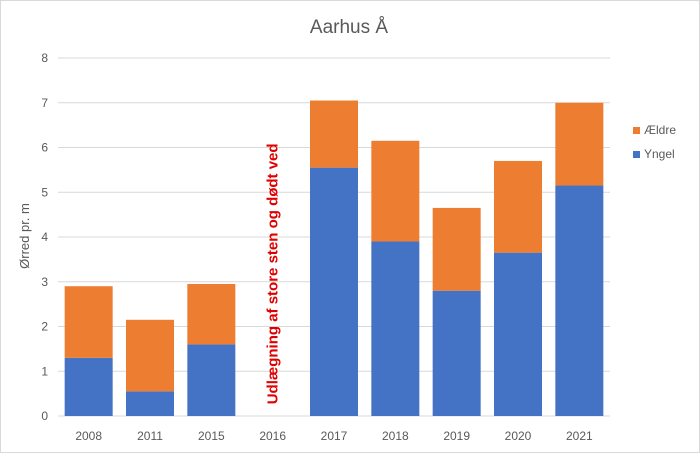 The width and height of the screenshot is (700, 453). I want to click on bar-yngel-2019, so click(456, 353).